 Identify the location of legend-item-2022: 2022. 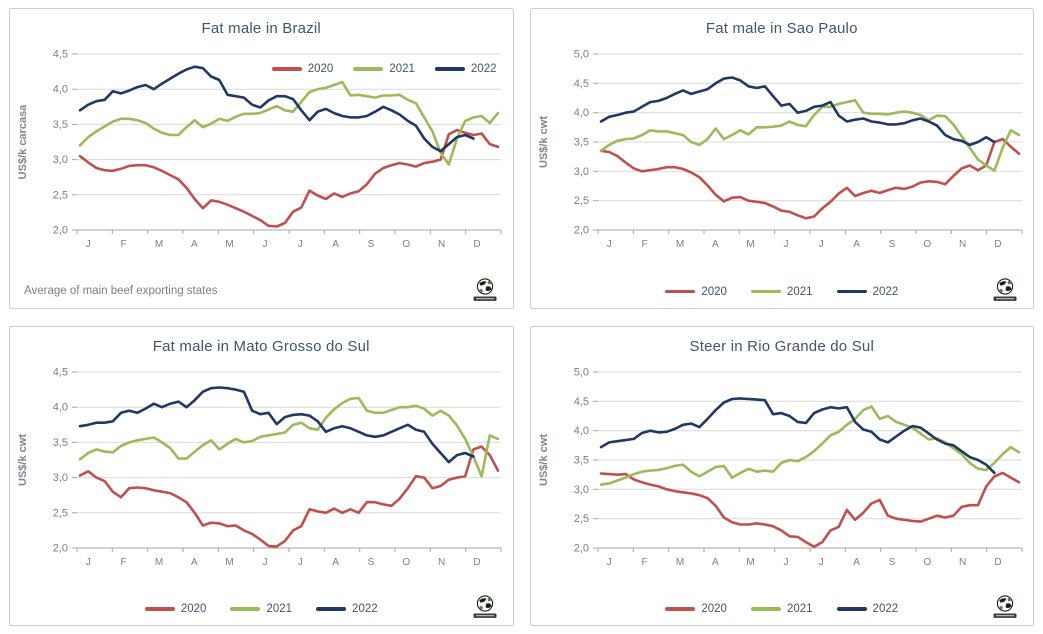
(867, 291).